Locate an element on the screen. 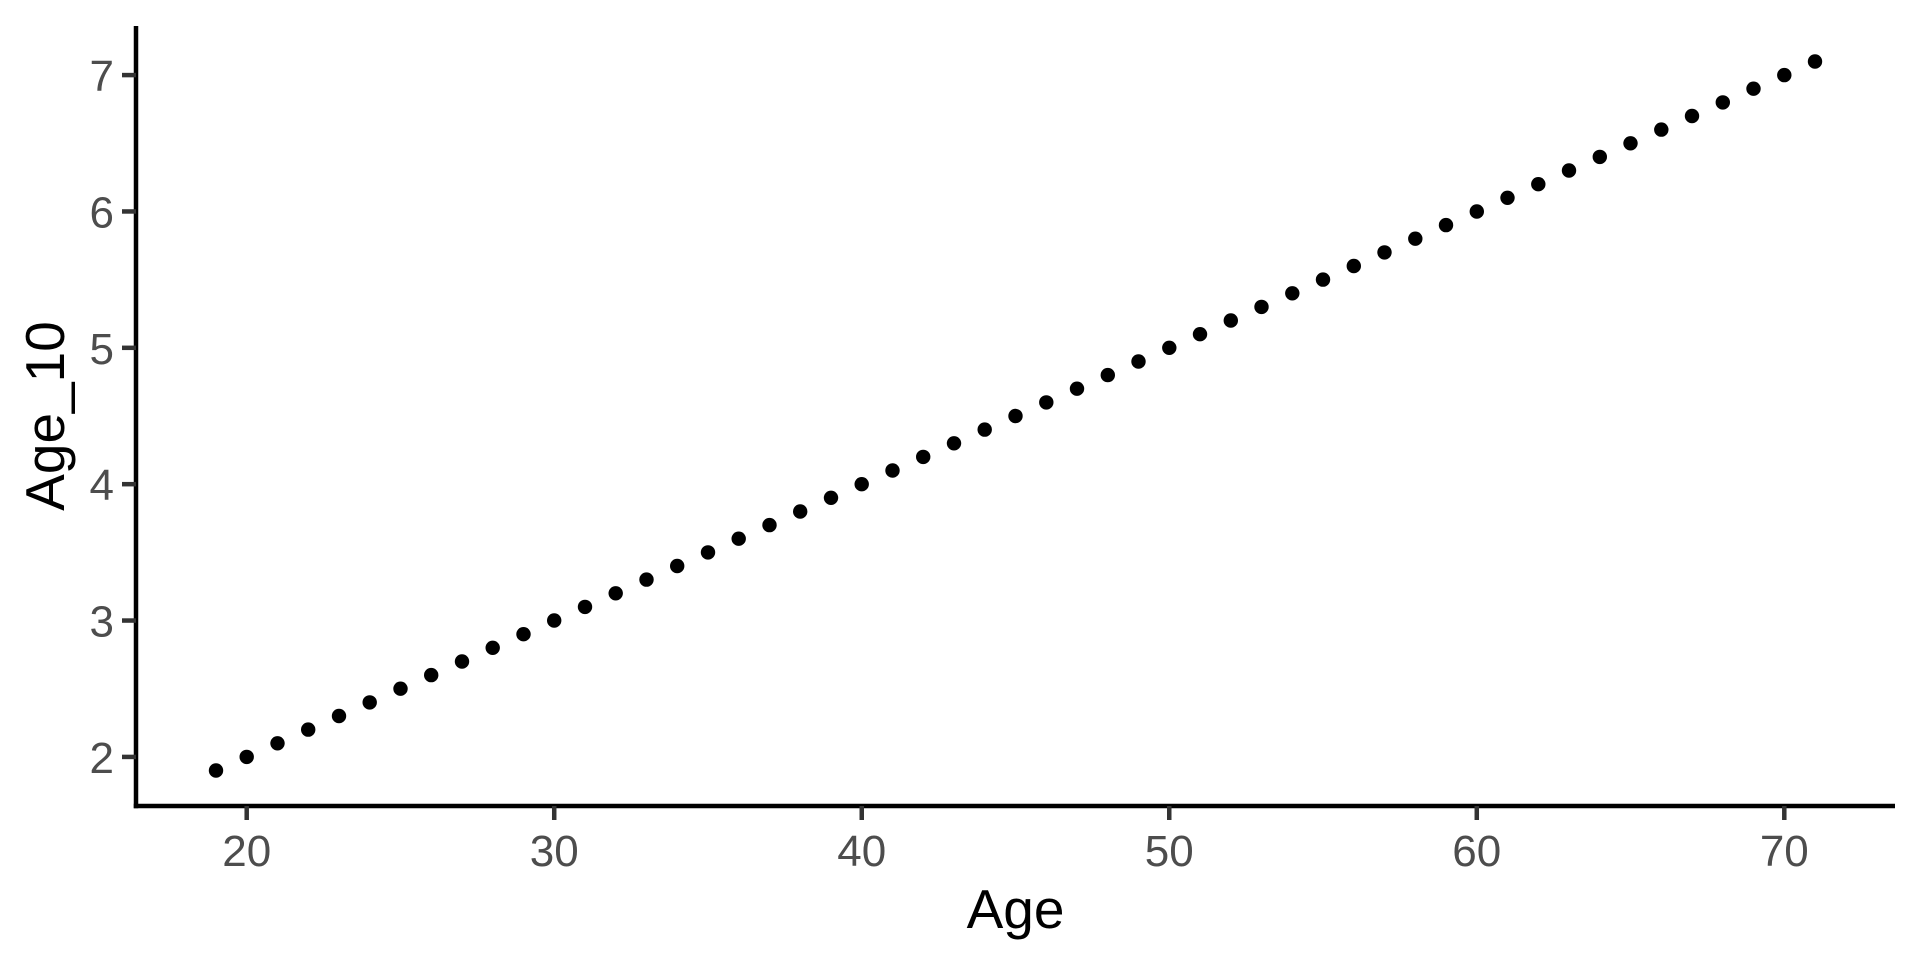 The image size is (1920, 960). x-tick-label: 20 is located at coordinates (246, 851).